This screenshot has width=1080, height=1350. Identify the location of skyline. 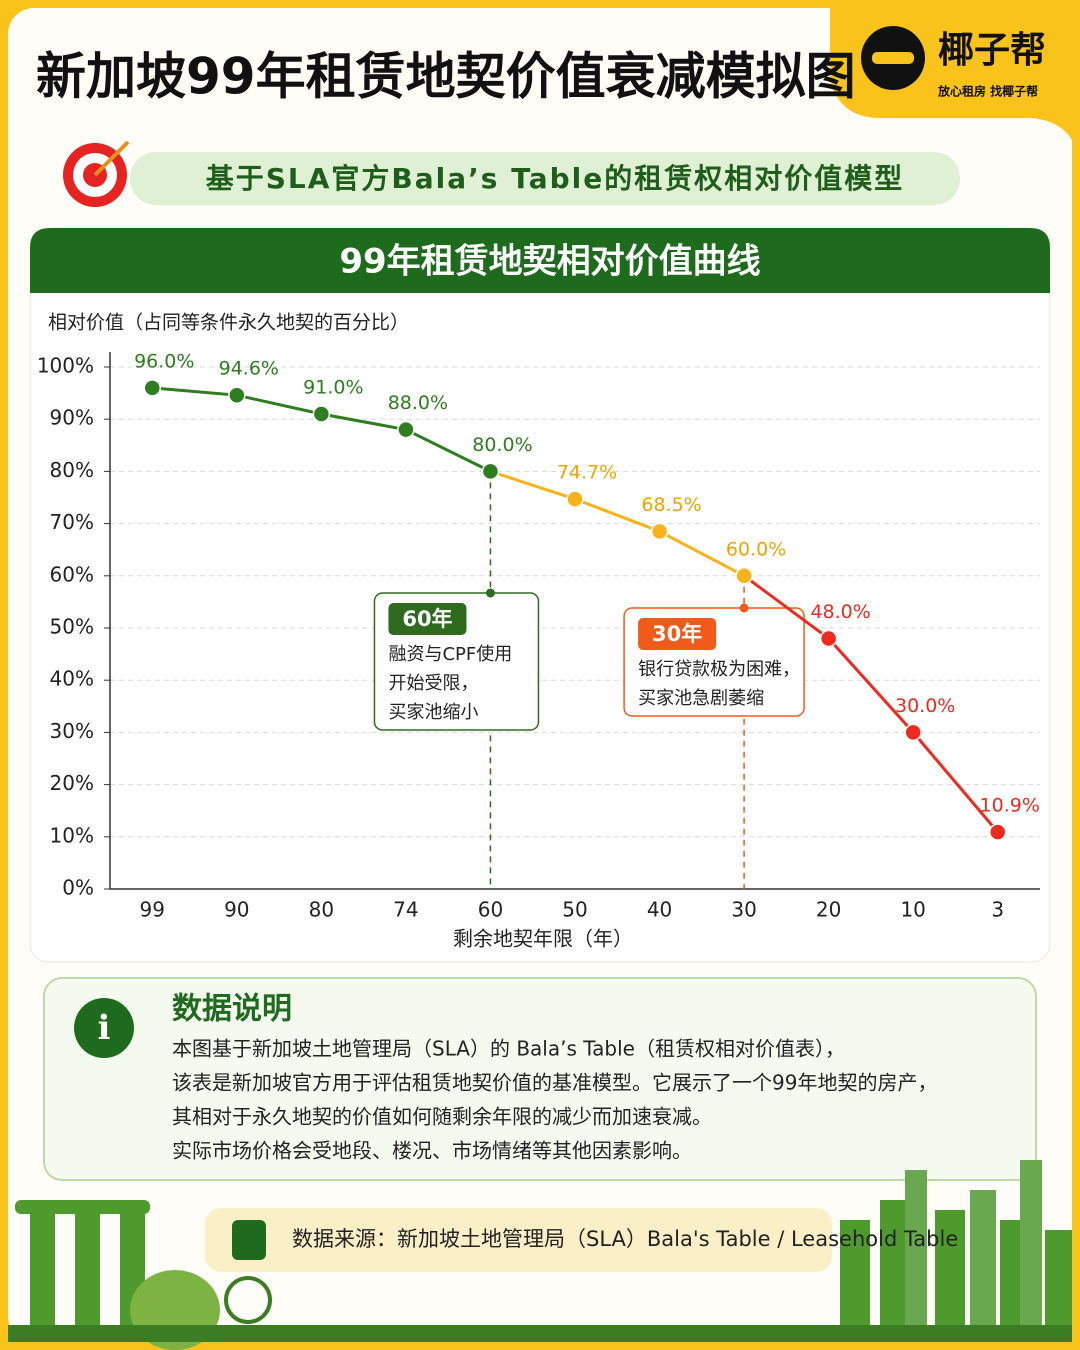
(540, 1255).